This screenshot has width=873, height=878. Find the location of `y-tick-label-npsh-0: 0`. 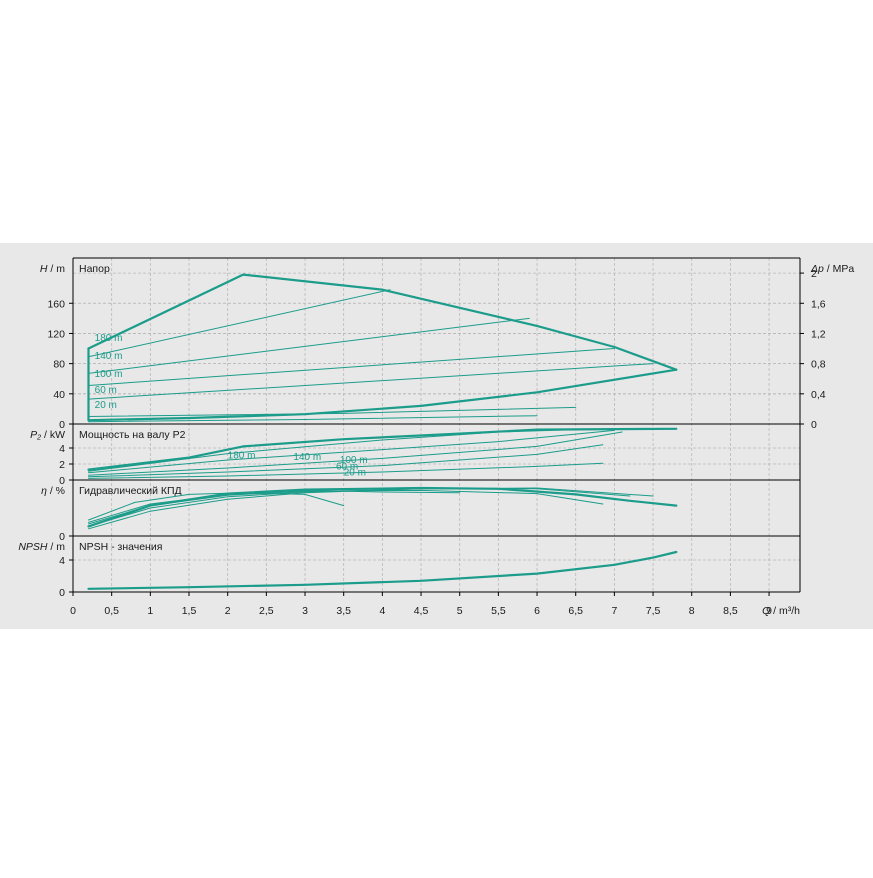

y-tick-label-npsh-0: 0 is located at coordinates (62, 593).